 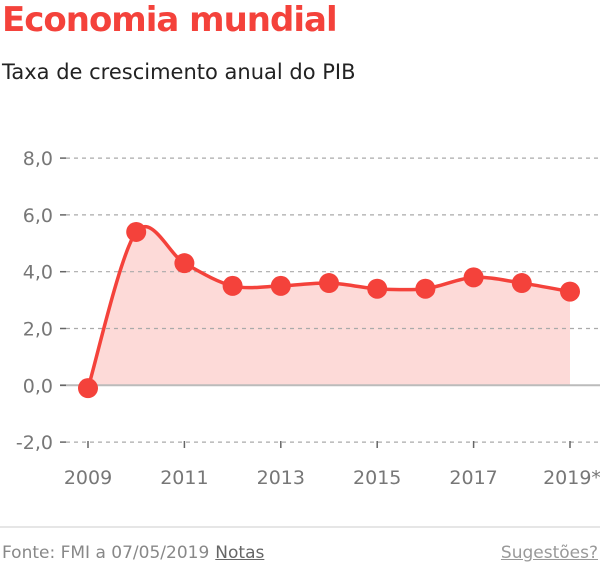 I want to click on source-text: Fonte: FMI a 07/05/2019 Notas, so click(x=133, y=553).